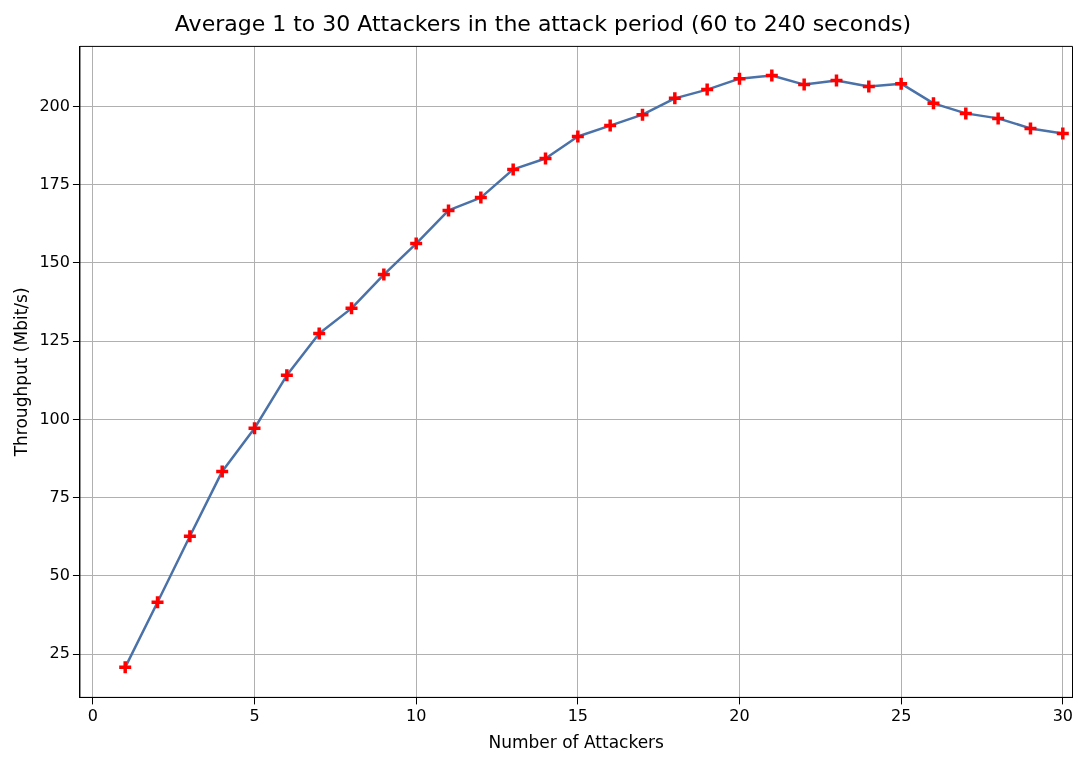 This screenshot has width=1090, height=766. What do you see at coordinates (543, 23) in the screenshot?
I see `chart-title: Average 1 to 30 Attackers in the attack period (60 to 240 seconds)` at bounding box center [543, 23].